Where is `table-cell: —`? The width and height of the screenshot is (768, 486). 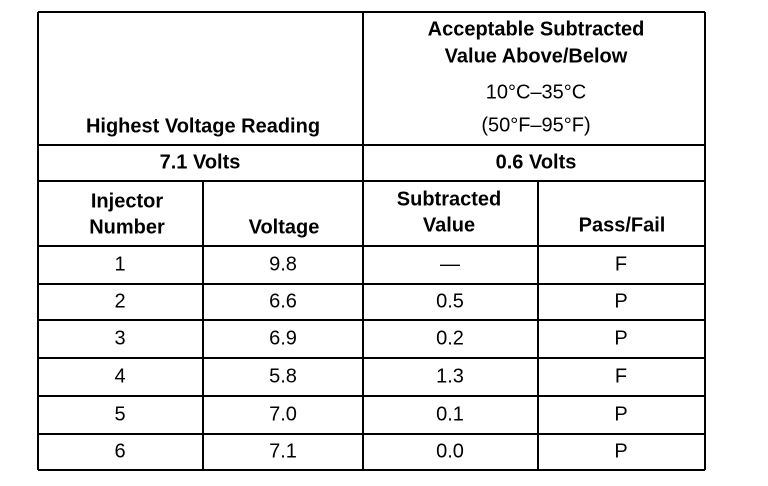
table-cell: — is located at coordinates (450, 264).